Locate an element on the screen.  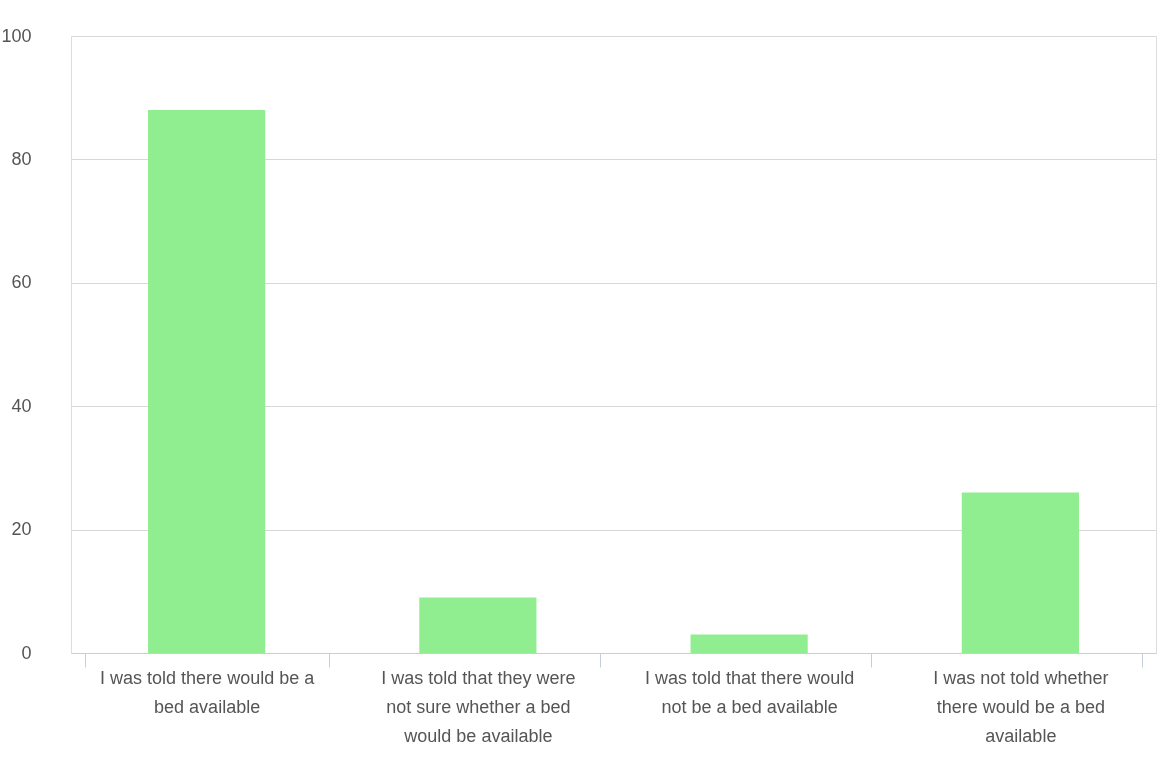
y-tick-label: 80 is located at coordinates (21, 158).